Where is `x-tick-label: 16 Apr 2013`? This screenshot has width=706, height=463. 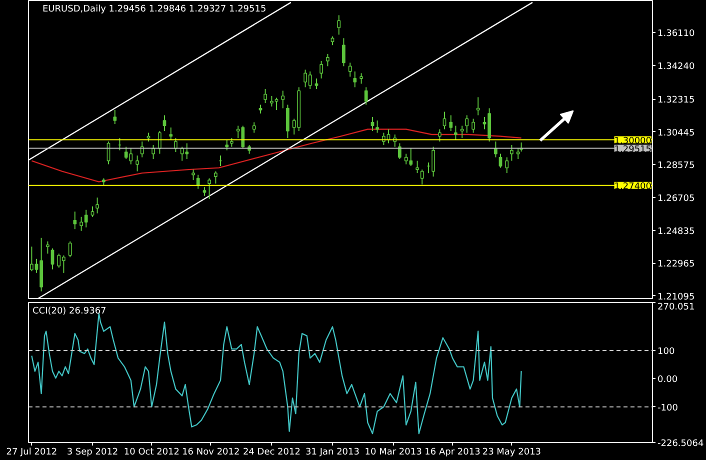
x-tick-label: 16 Apr 2013 is located at coordinates (452, 453).